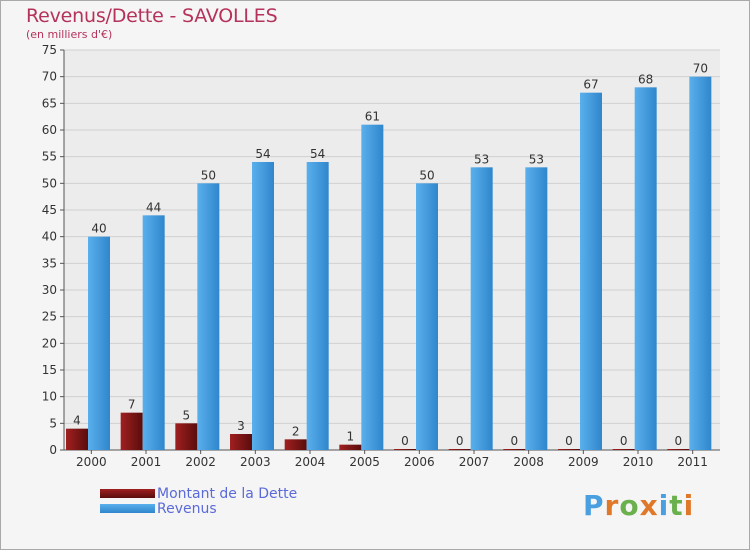 This screenshot has width=750, height=550. What do you see at coordinates (152, 16) in the screenshot?
I see `chart-title: Revenus/Dette - SAVOLLES` at bounding box center [152, 16].